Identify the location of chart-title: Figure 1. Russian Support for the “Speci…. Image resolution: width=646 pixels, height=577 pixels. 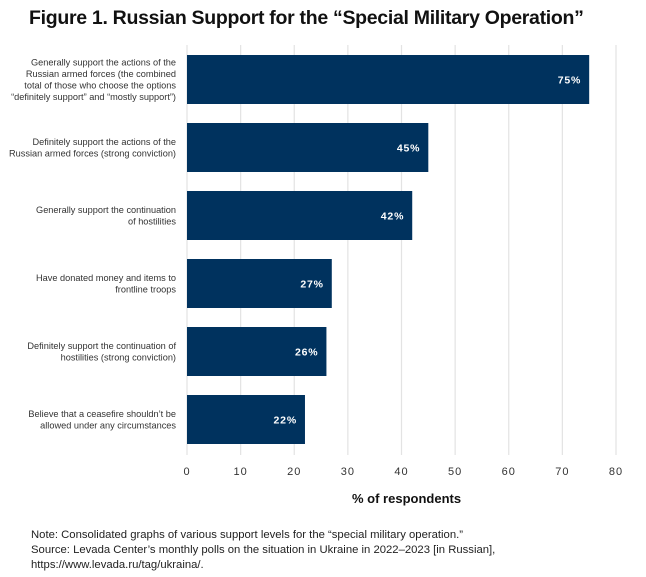
(306, 18).